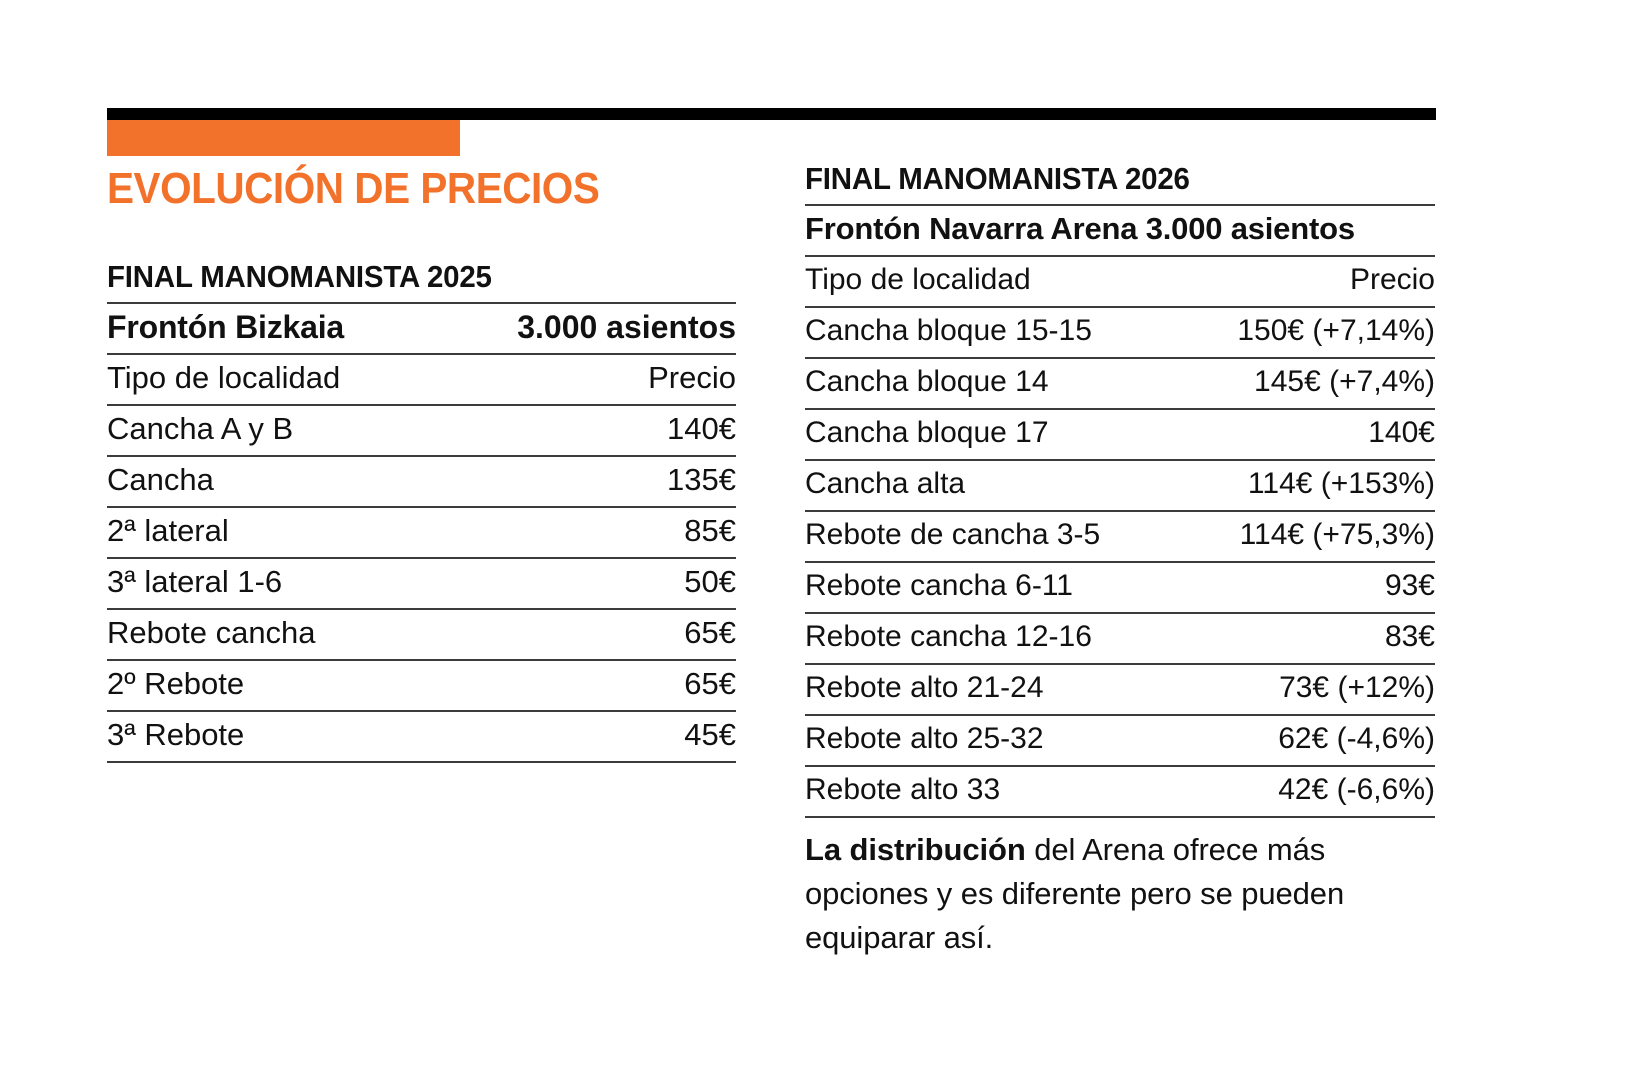  What do you see at coordinates (421, 328) in the screenshot?
I see `venue-row-2025: Frontón Bizkaia 3.000 asientos` at bounding box center [421, 328].